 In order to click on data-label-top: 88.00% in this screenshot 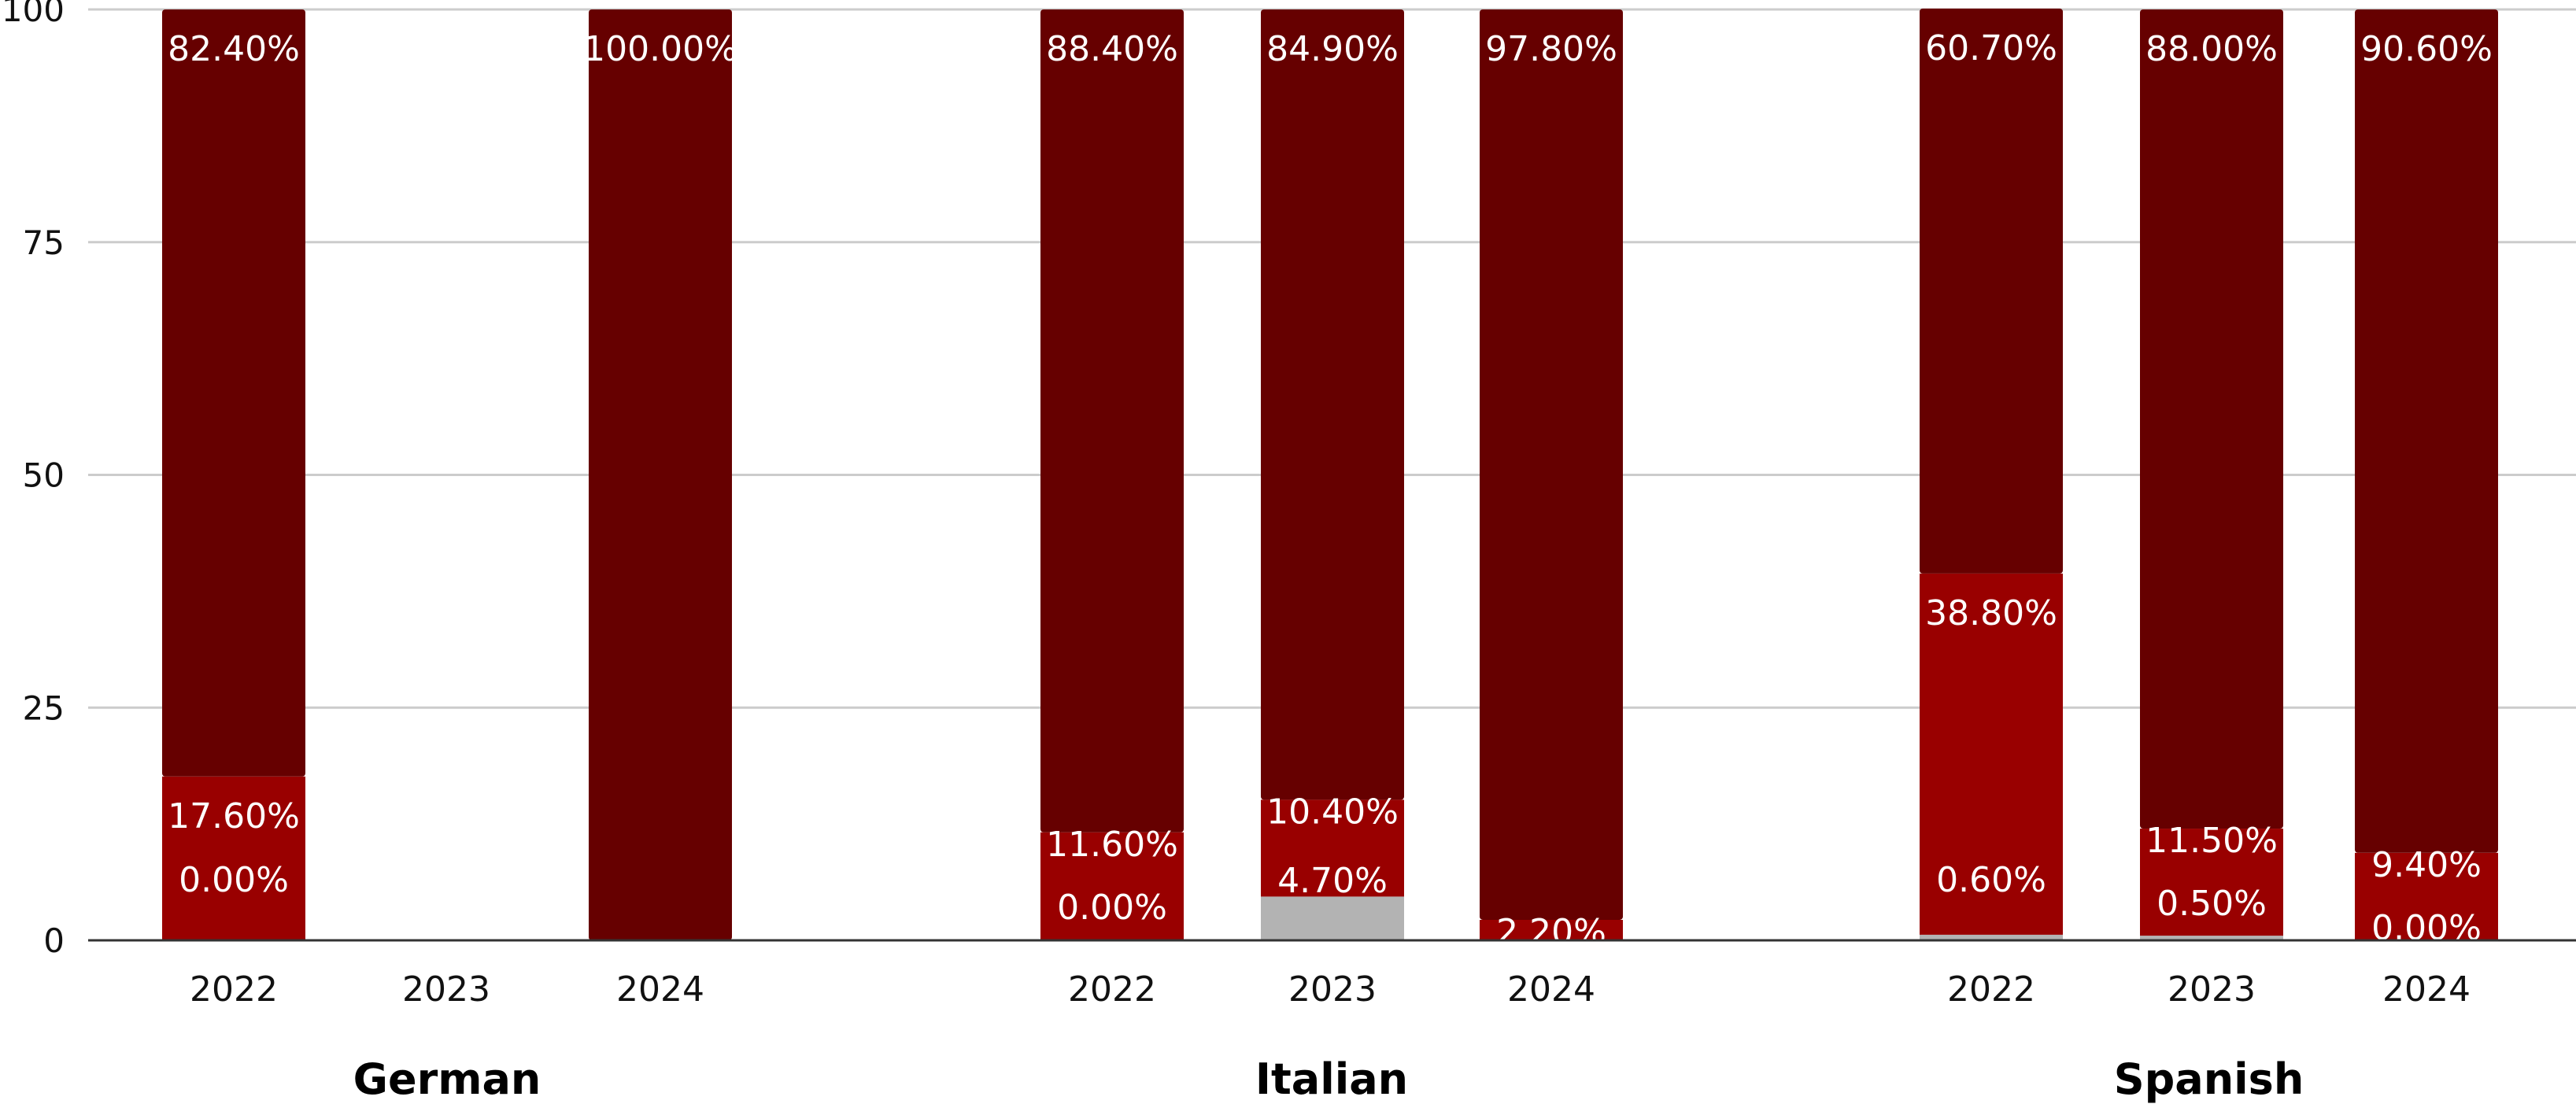, I will do `click(2211, 49)`.